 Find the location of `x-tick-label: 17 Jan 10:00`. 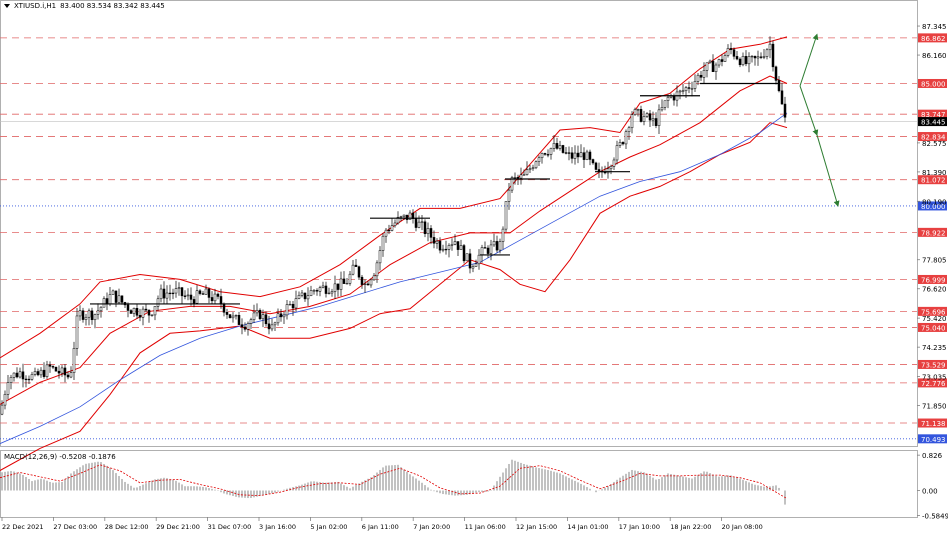

x-tick-label: 17 Jan 10:00 is located at coordinates (639, 527).